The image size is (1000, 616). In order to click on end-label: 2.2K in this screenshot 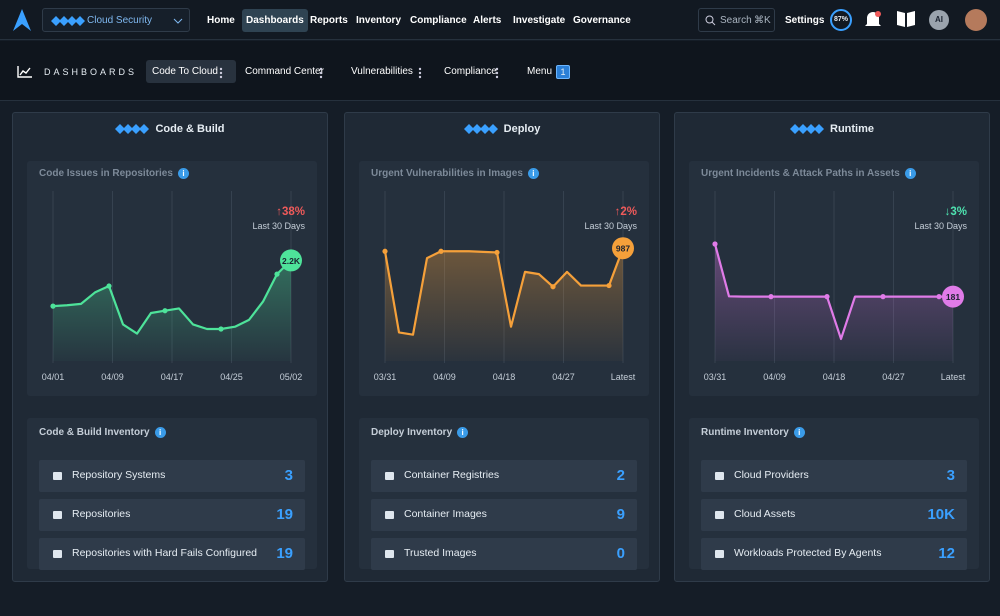, I will do `click(291, 261)`.